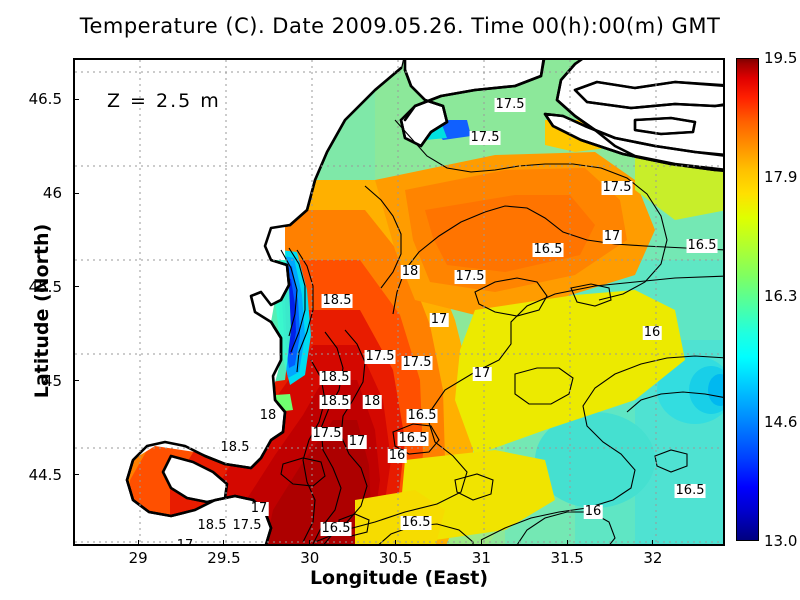  Describe the element at coordinates (747, 299) in the screenshot. I see `colorbar` at that location.